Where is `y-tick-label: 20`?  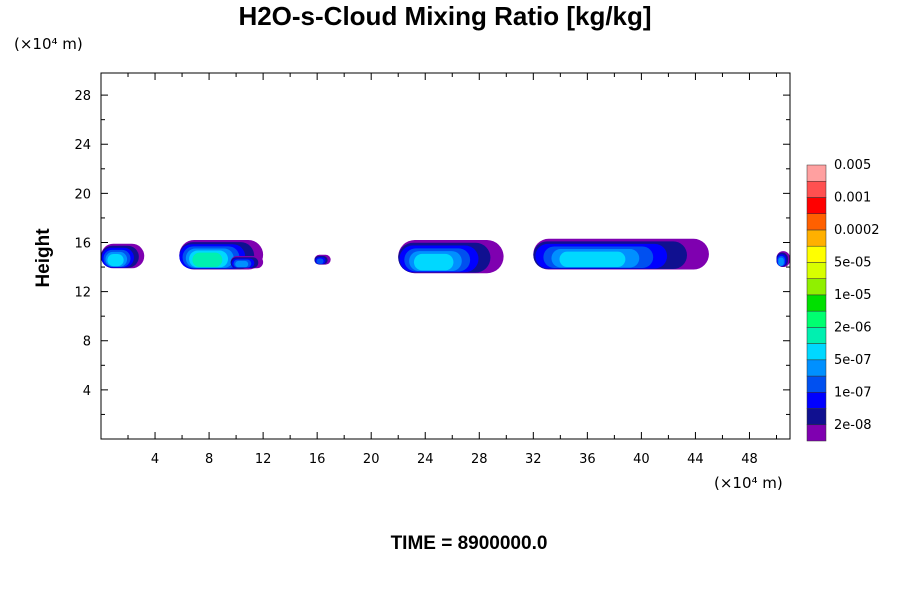
y-tick-label: 20 is located at coordinates (82, 194).